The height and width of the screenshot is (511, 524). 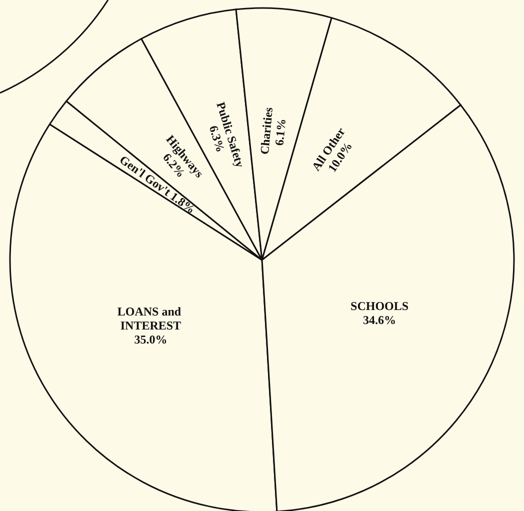 What do you see at coordinates (151, 339) in the screenshot?
I see `data-label: 35.0%` at bounding box center [151, 339].